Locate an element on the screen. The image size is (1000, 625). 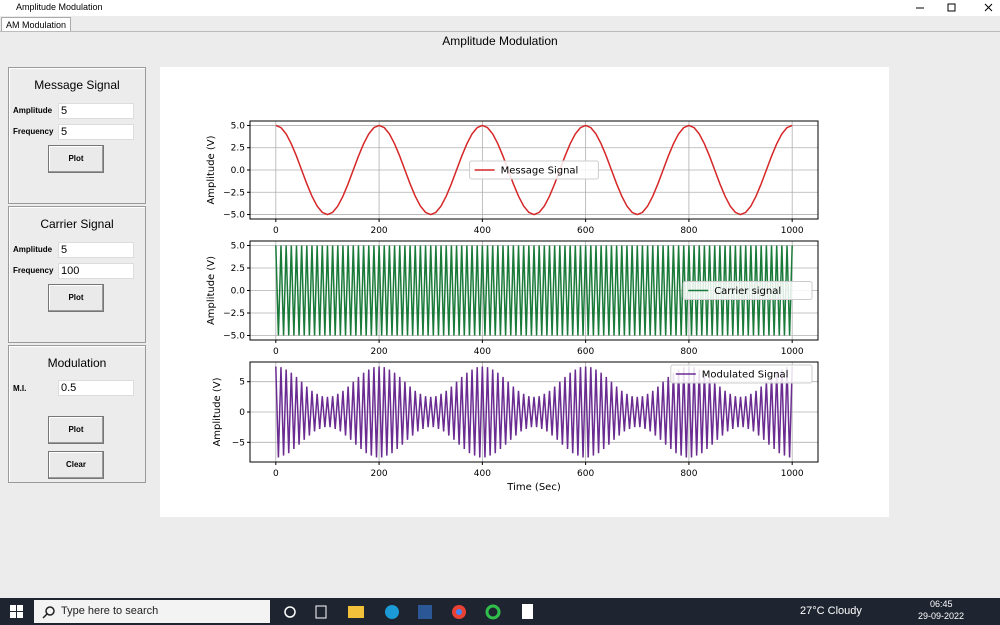
text-input: 100 is located at coordinates (96, 271).